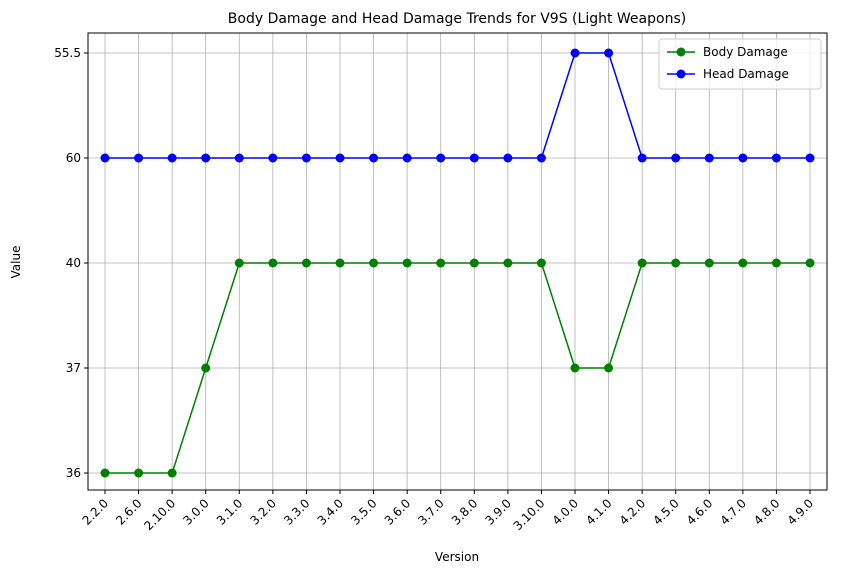 This screenshot has height=578, width=854. I want to click on x-axis-label: Version, so click(457, 557).